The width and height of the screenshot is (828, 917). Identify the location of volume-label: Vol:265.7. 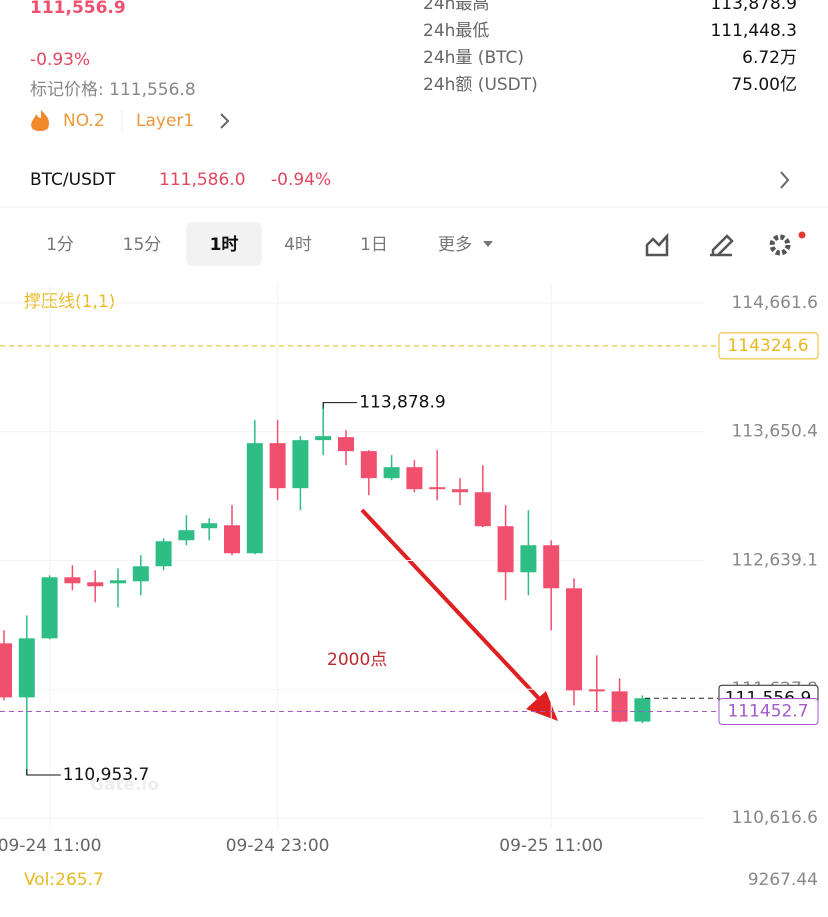
(64, 880).